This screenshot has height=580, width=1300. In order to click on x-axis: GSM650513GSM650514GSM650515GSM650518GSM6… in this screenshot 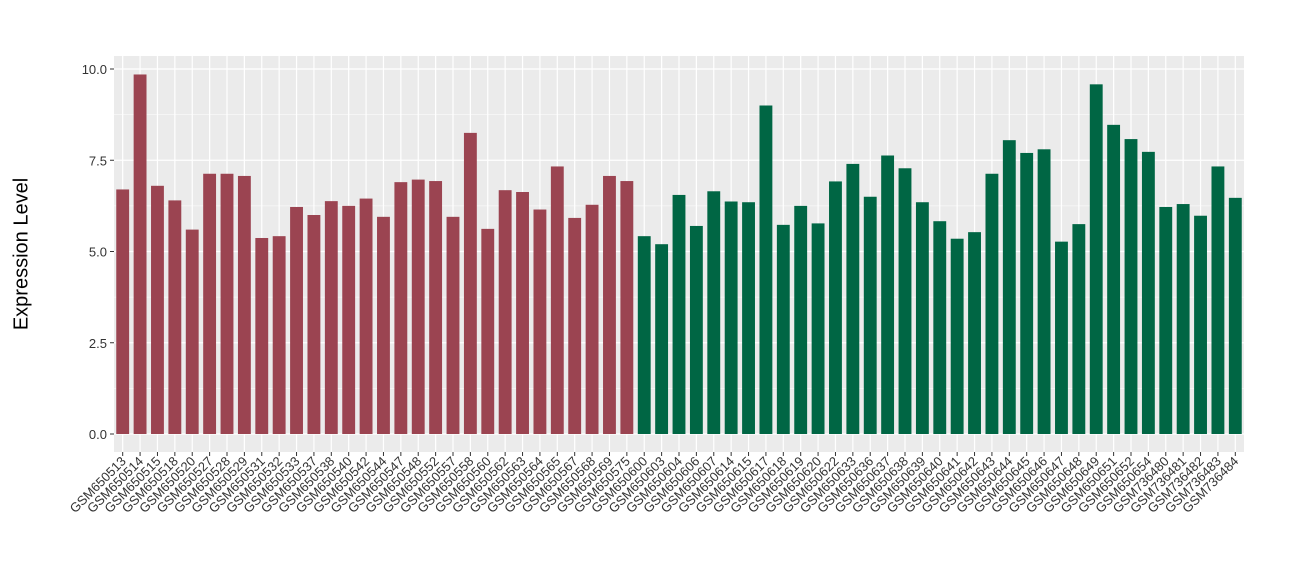, I will do `click(654, 484)`.